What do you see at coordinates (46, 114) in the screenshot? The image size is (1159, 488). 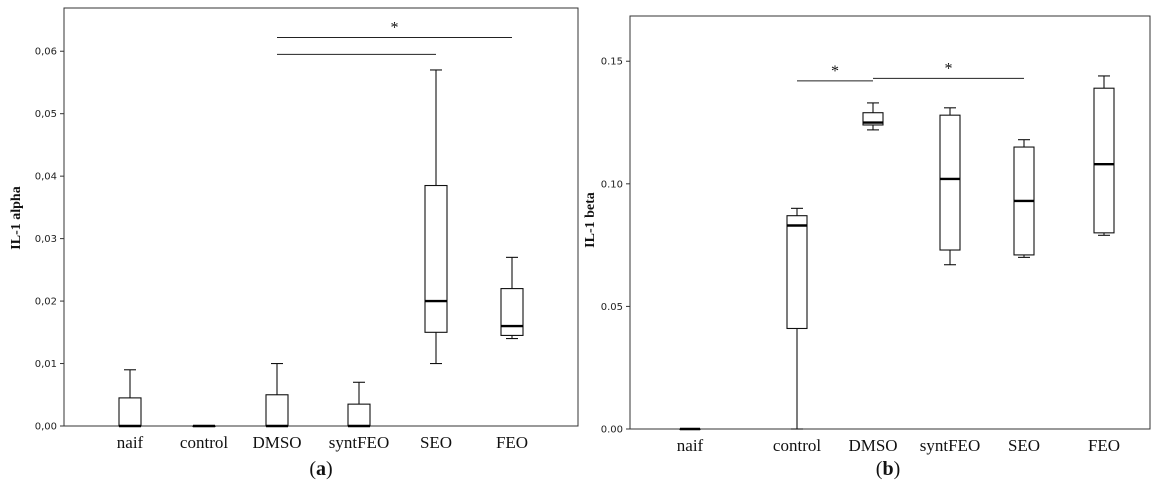 I see `y-tick-label: 0,05` at bounding box center [46, 114].